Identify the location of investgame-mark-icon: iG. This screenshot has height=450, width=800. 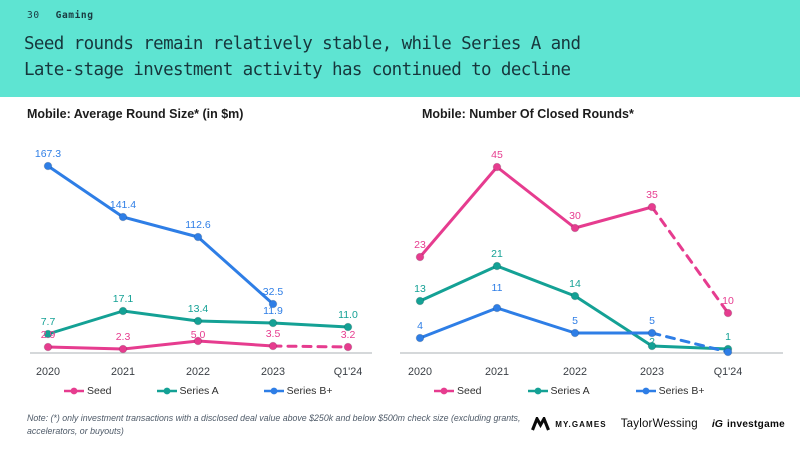
(717, 424).